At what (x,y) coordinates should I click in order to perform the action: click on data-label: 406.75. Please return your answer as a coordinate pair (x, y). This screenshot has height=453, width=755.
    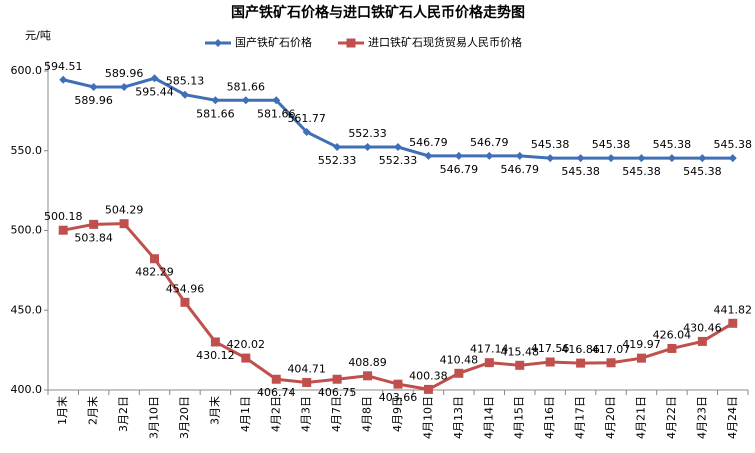
    Looking at the image, I should click on (337, 392).